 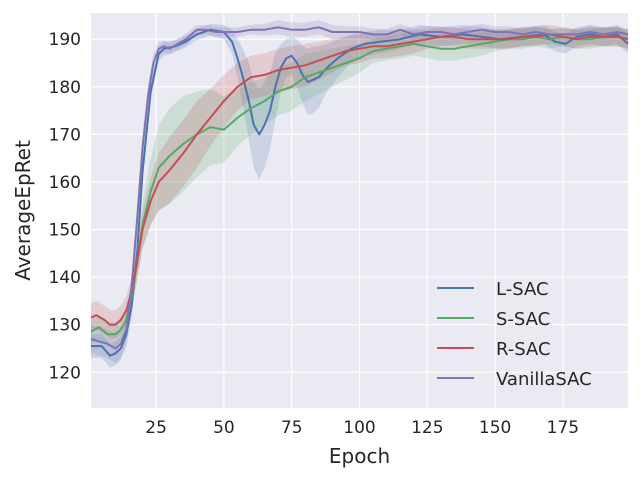 What do you see at coordinates (427, 428) in the screenshot?
I see `x-tick-label: 125` at bounding box center [427, 428].